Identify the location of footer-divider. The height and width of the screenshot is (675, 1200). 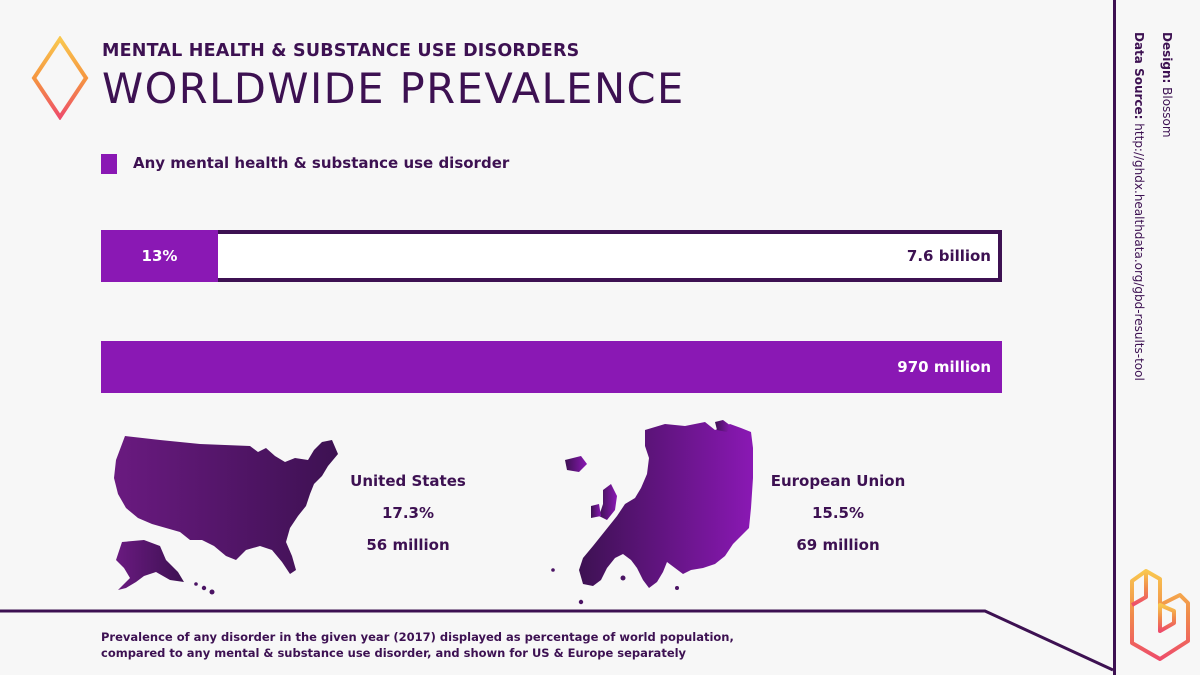
(557, 640).